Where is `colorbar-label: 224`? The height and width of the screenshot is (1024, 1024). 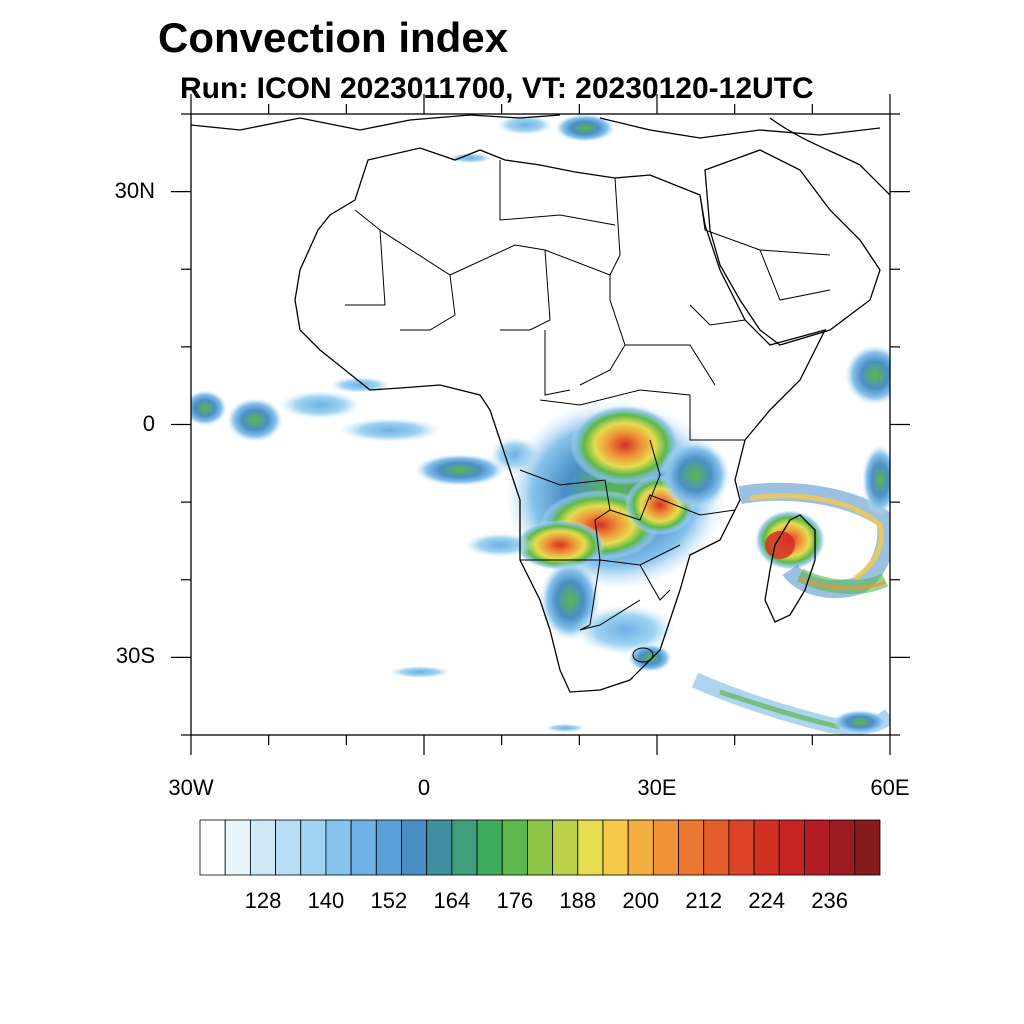
colorbar-label: 224 is located at coordinates (767, 900).